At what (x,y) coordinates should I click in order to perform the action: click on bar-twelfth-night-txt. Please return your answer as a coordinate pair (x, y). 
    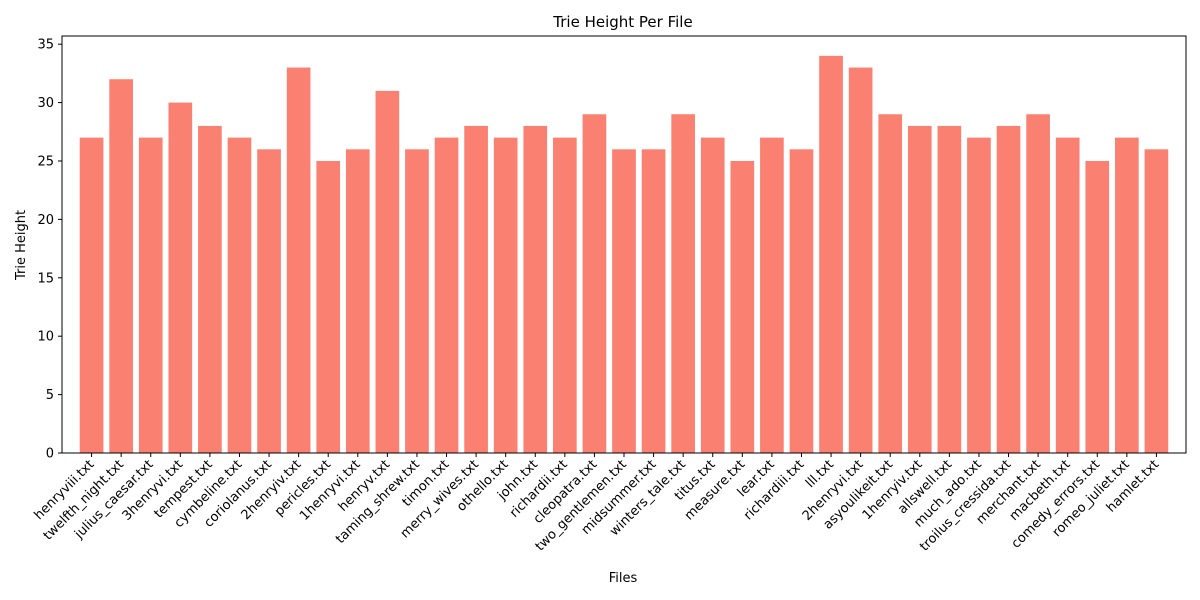
    Looking at the image, I should click on (121, 266).